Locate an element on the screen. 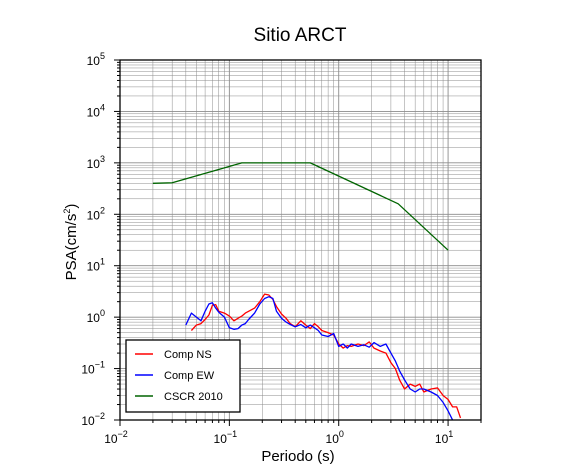 This screenshot has width=586, height=475. x-tick-label: 10⁻¹ is located at coordinates (226, 437).